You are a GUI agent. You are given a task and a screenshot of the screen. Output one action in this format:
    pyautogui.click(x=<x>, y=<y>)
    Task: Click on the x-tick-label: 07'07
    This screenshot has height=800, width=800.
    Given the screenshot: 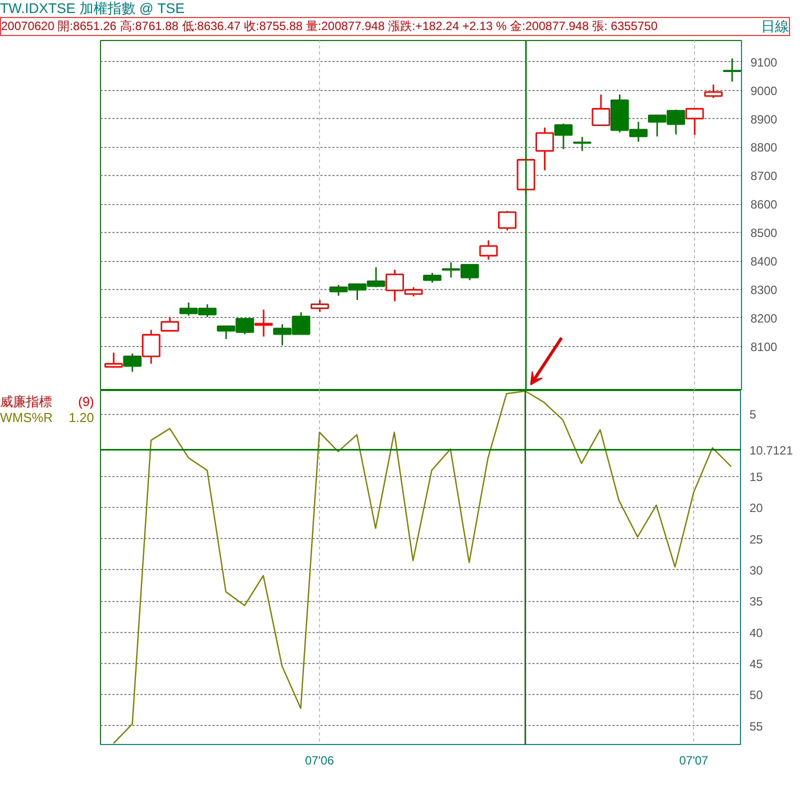 What is the action you would take?
    pyautogui.click(x=694, y=761)
    